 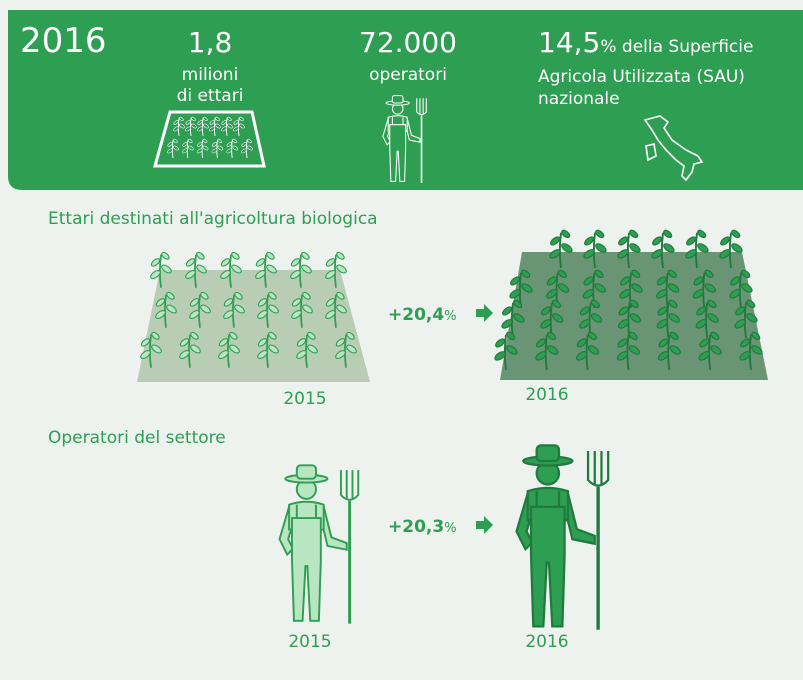 What do you see at coordinates (676, 47) in the screenshot?
I see `stat-unit: % della Superficie` at bounding box center [676, 47].